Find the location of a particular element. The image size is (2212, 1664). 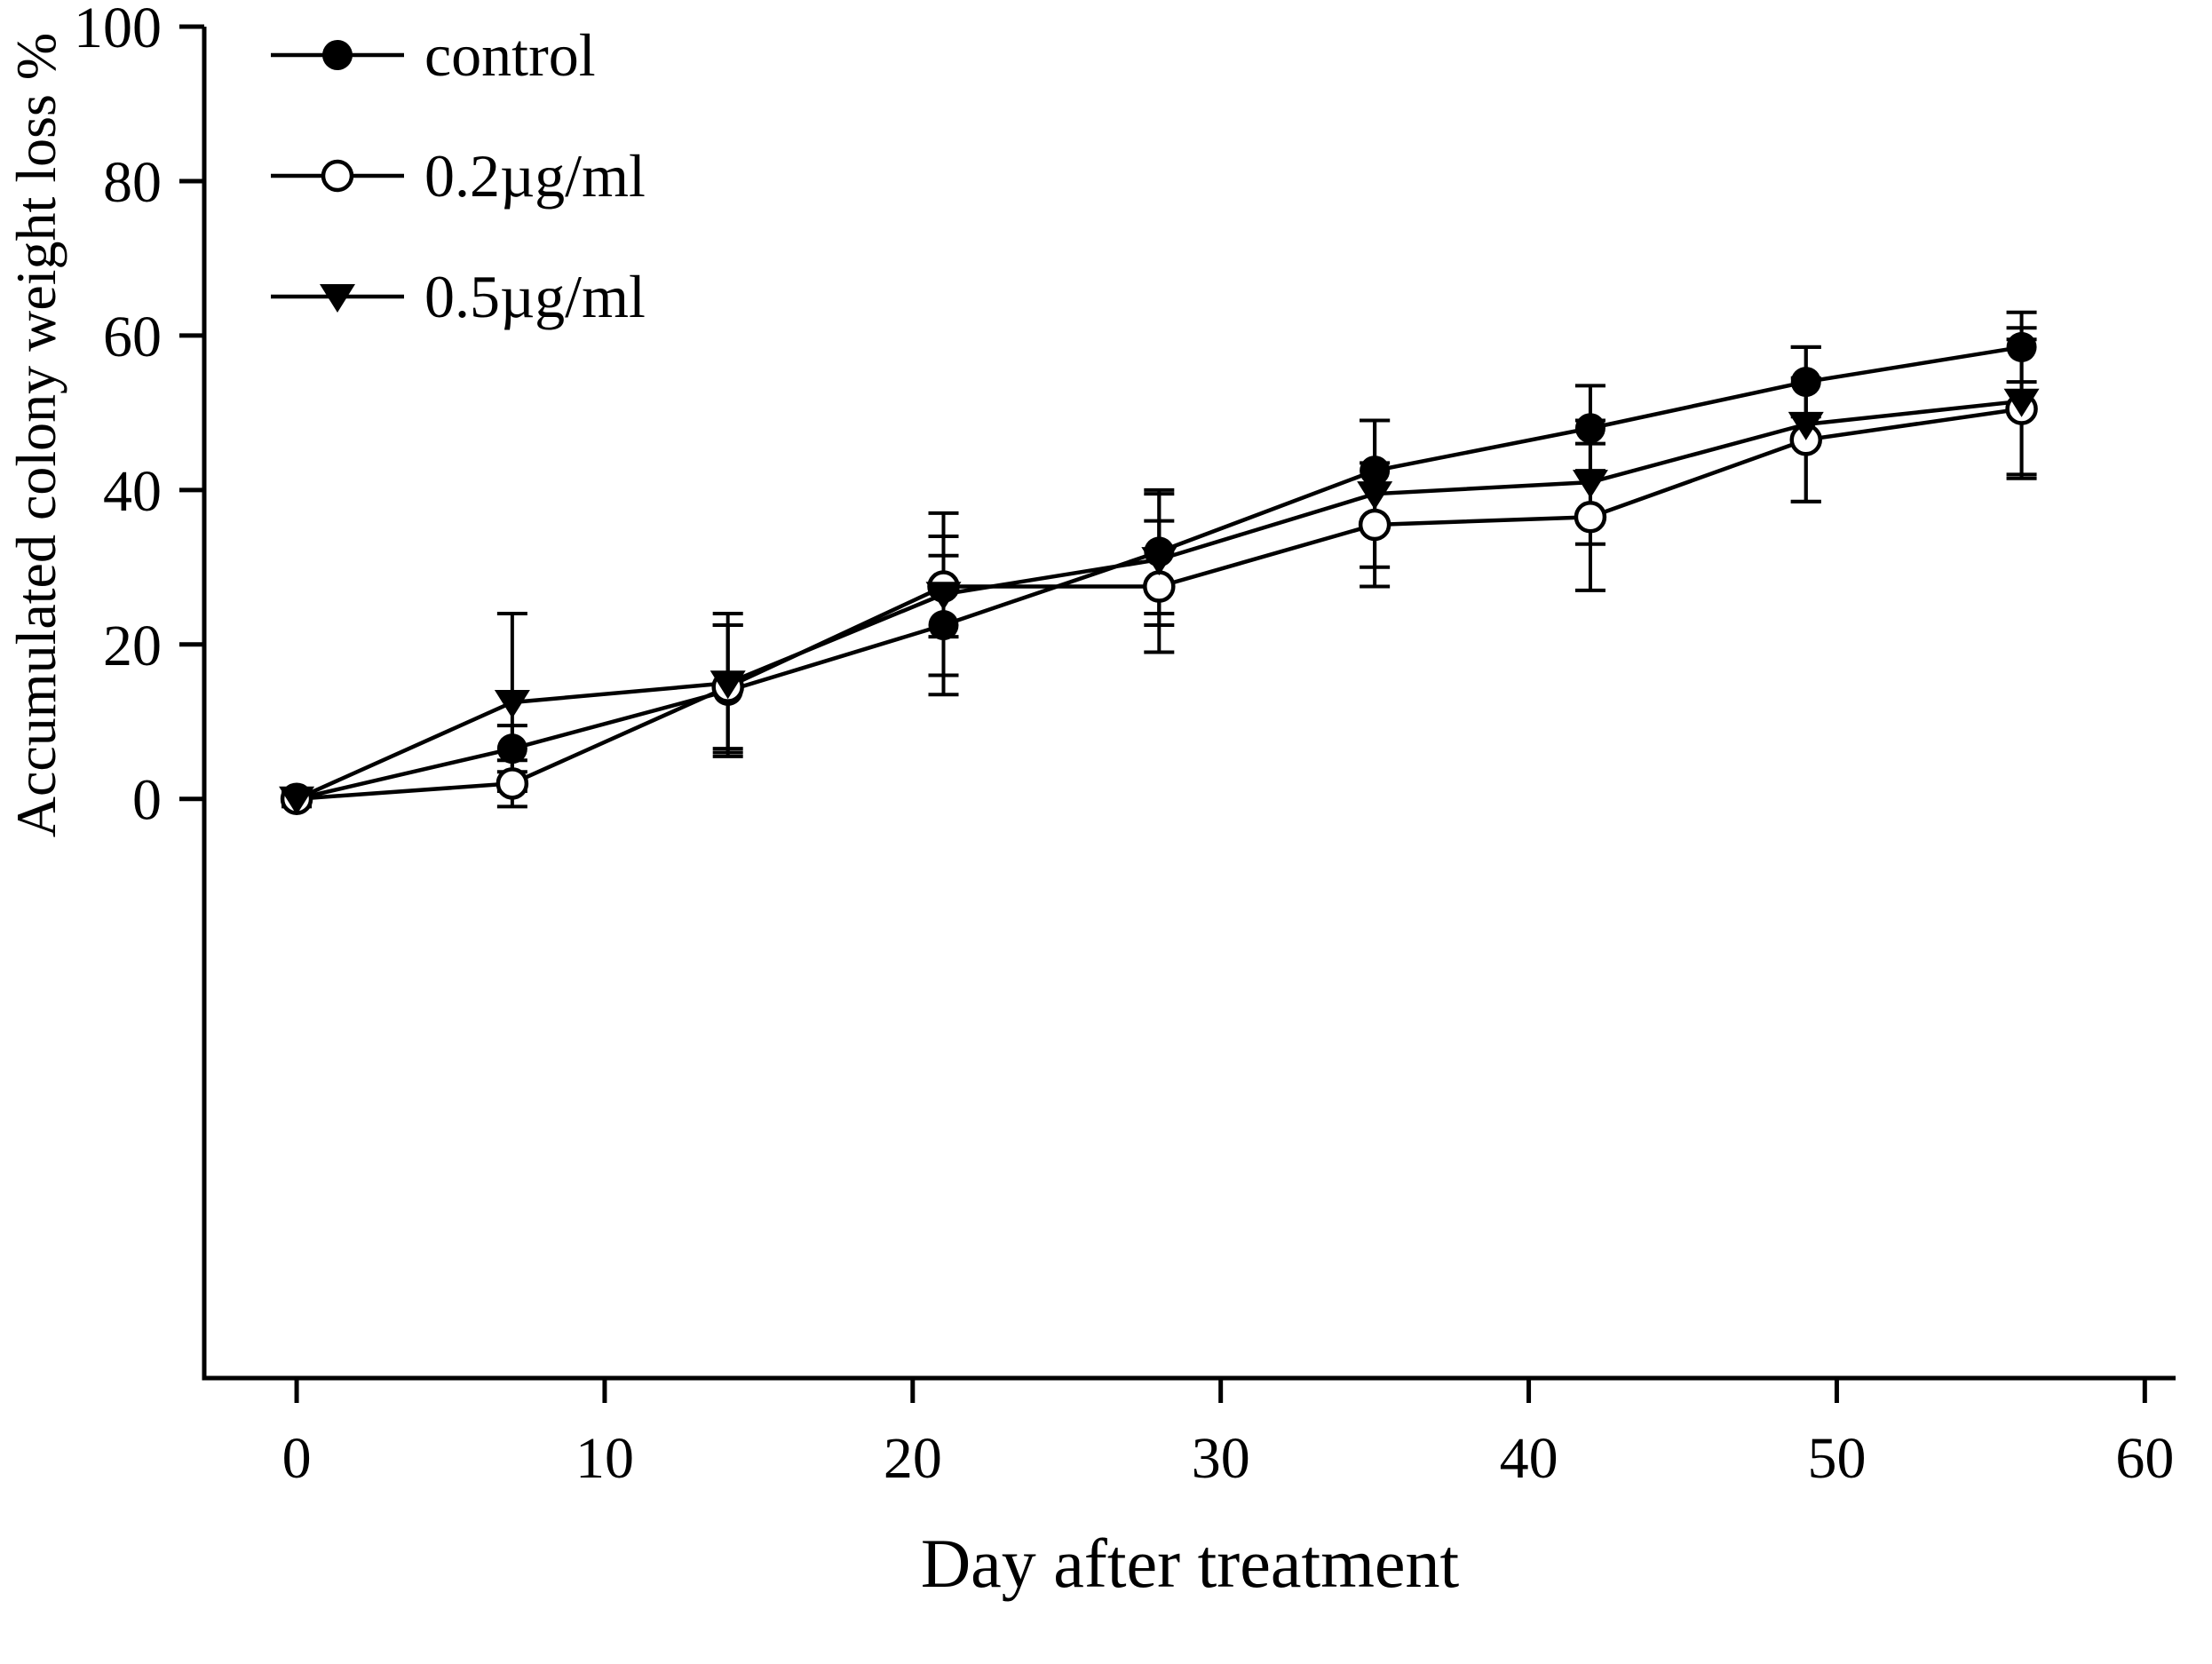

y-tick-label: 80 is located at coordinates (132, 183).